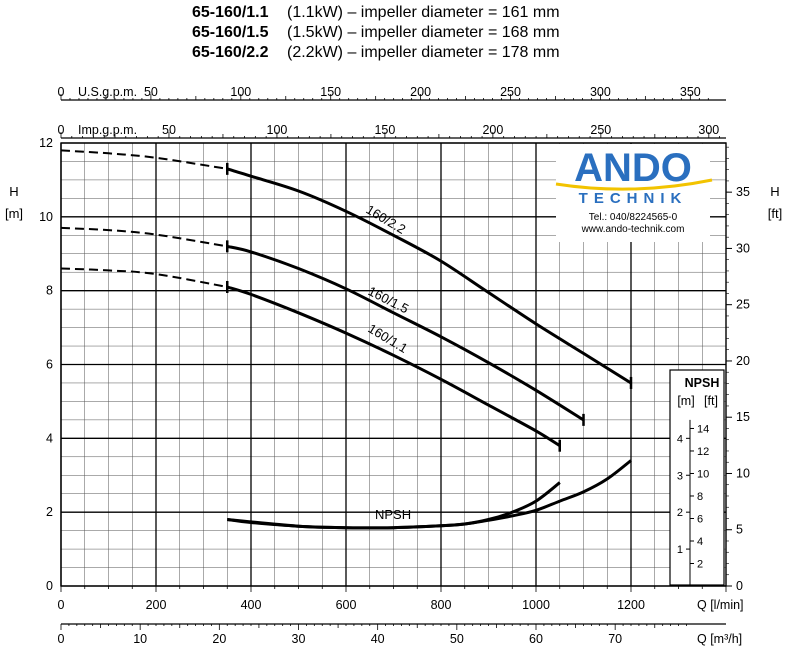 This screenshot has height=653, width=800. I want to click on top-axis-1-tick-label: 50, so click(151, 92).